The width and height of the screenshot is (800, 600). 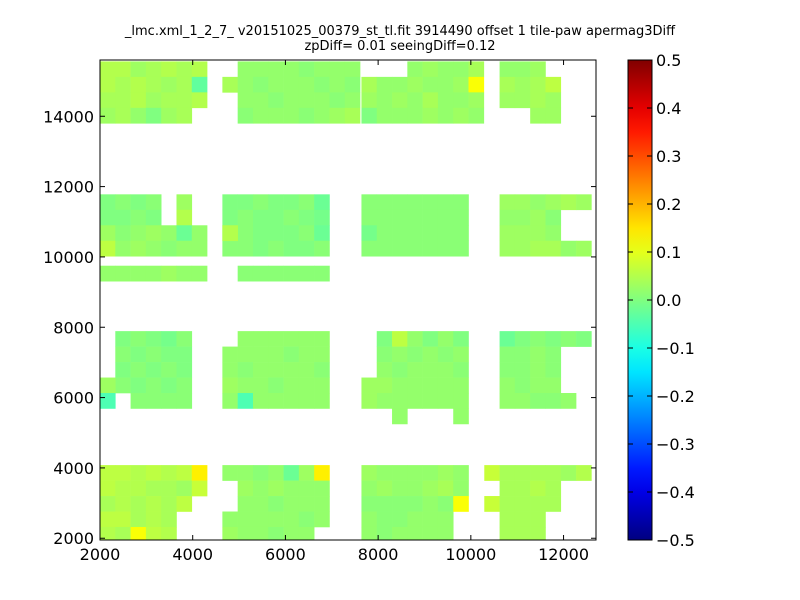 What do you see at coordinates (563, 554) in the screenshot?
I see `x-tick-label: 12000` at bounding box center [563, 554].